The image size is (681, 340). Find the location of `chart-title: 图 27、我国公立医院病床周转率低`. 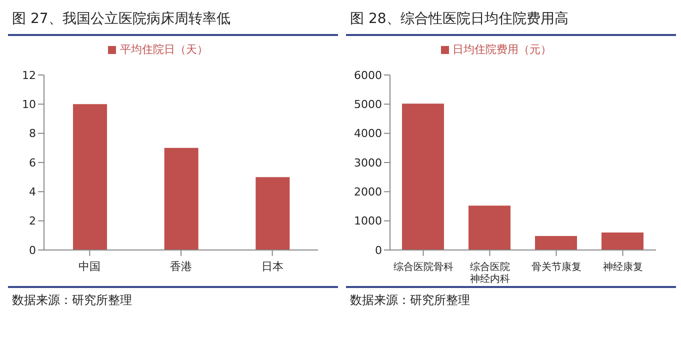

chart-title: 图 27、我国公立医院病床周转率低 is located at coordinates (173, 22).